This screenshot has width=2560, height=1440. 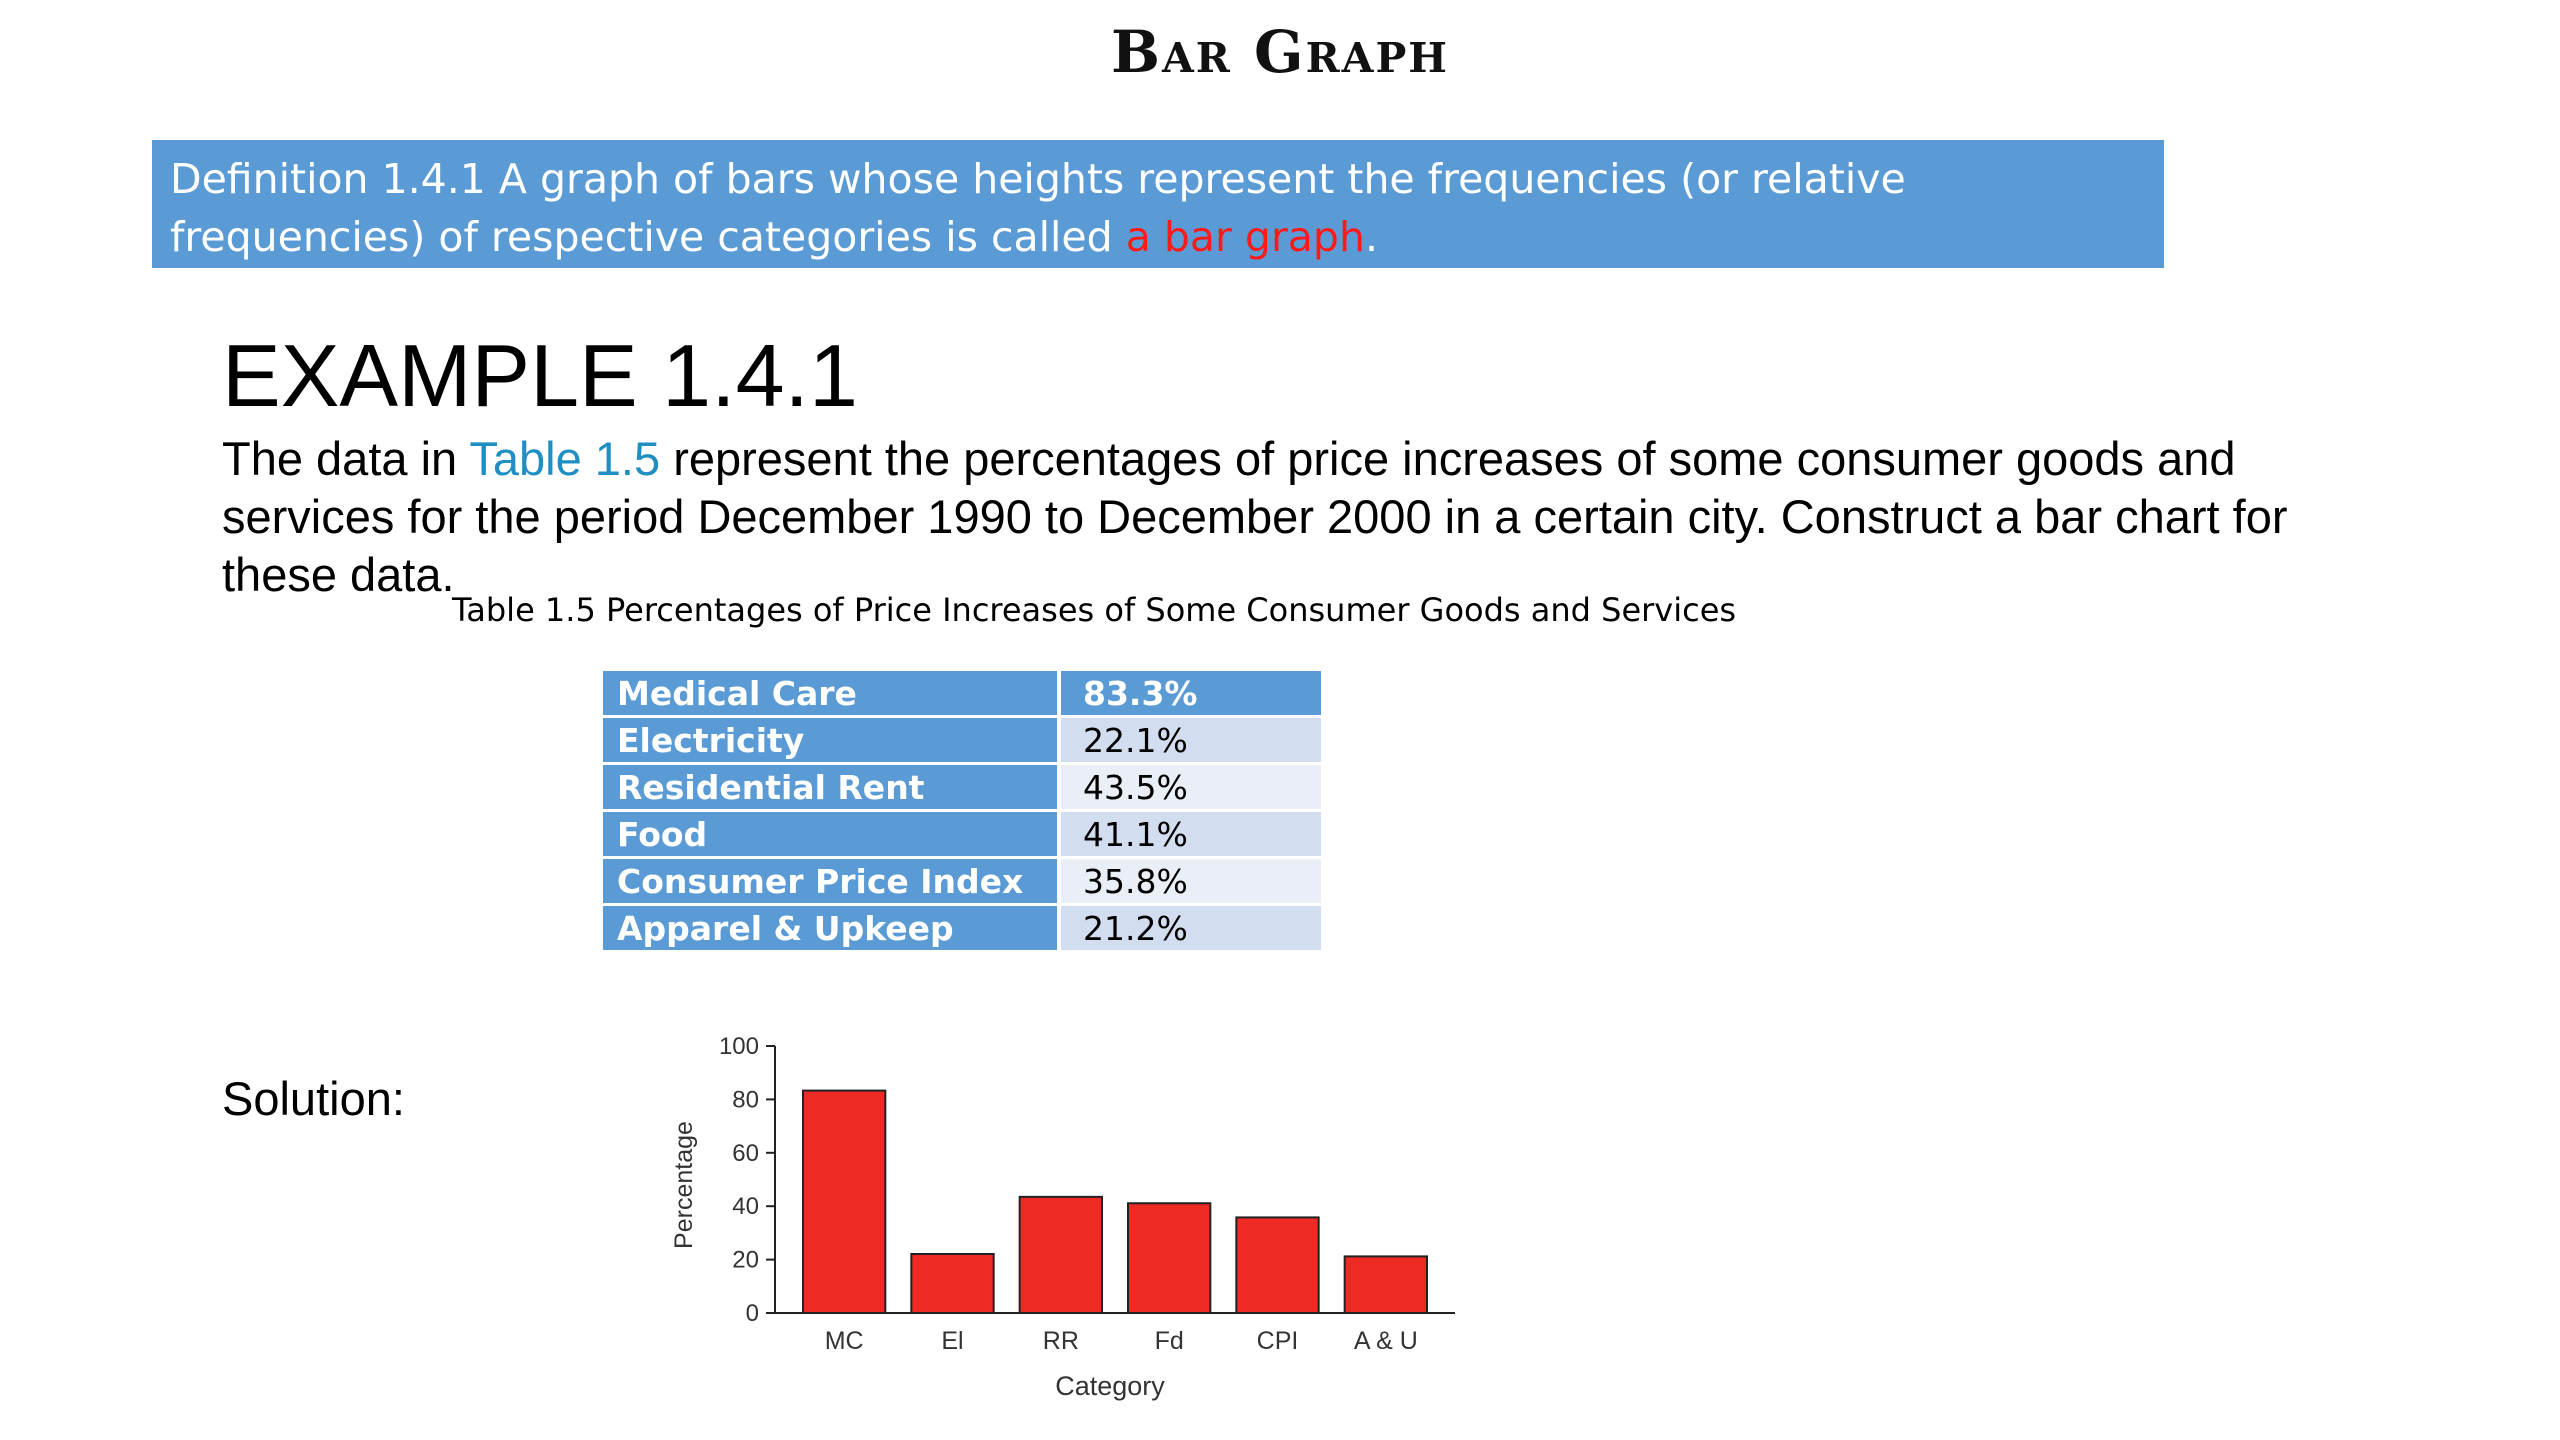 I want to click on chart-y-tick-label: 100, so click(x=739, y=1046).